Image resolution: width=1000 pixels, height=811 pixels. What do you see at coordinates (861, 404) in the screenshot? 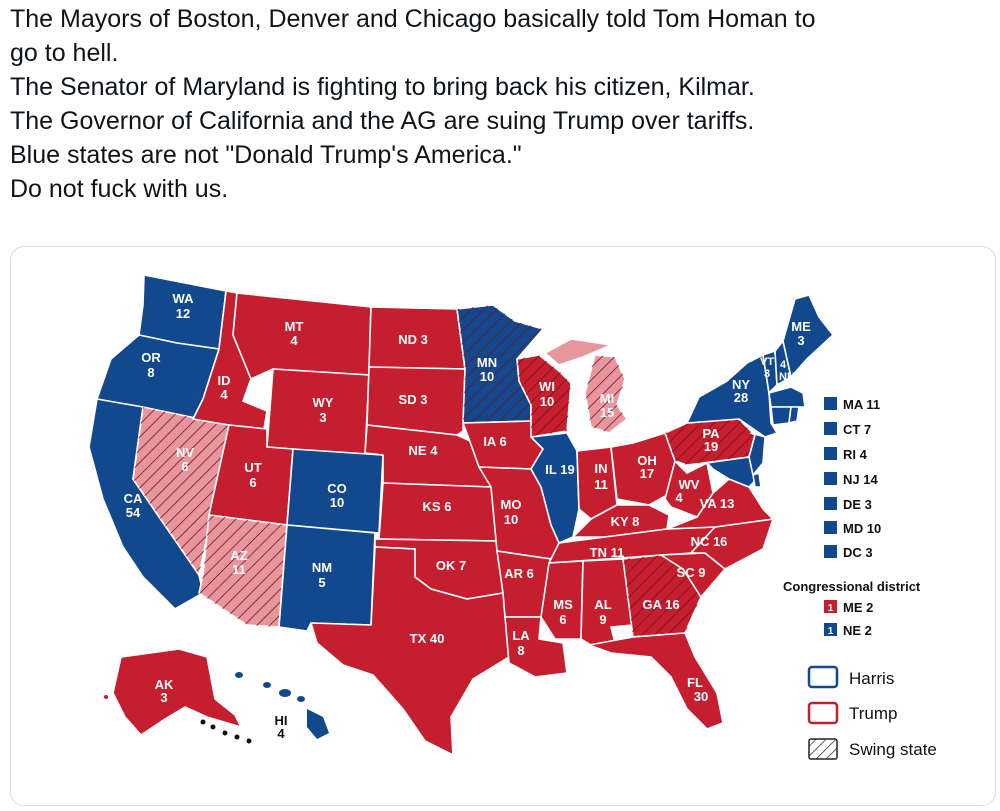
I see `legend-ma: MA 11` at bounding box center [861, 404].